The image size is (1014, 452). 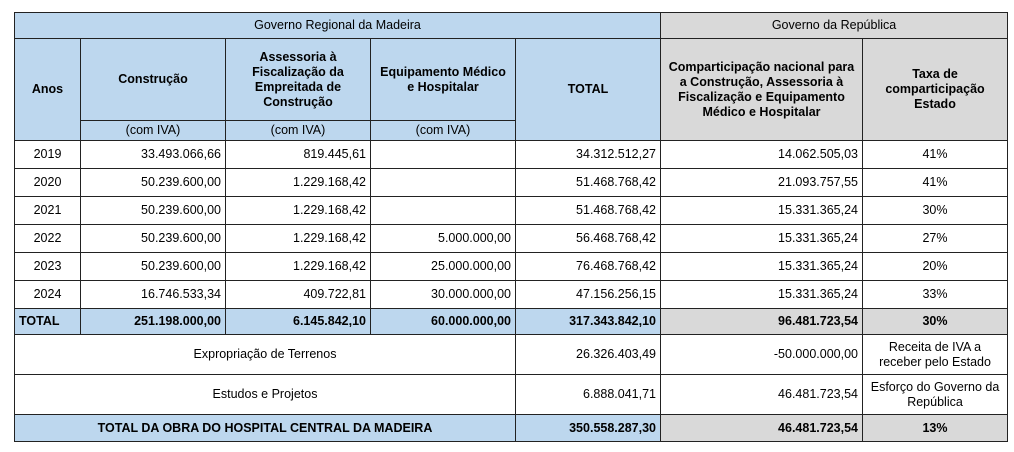 What do you see at coordinates (47, 182) in the screenshot?
I see `year: 2020` at bounding box center [47, 182].